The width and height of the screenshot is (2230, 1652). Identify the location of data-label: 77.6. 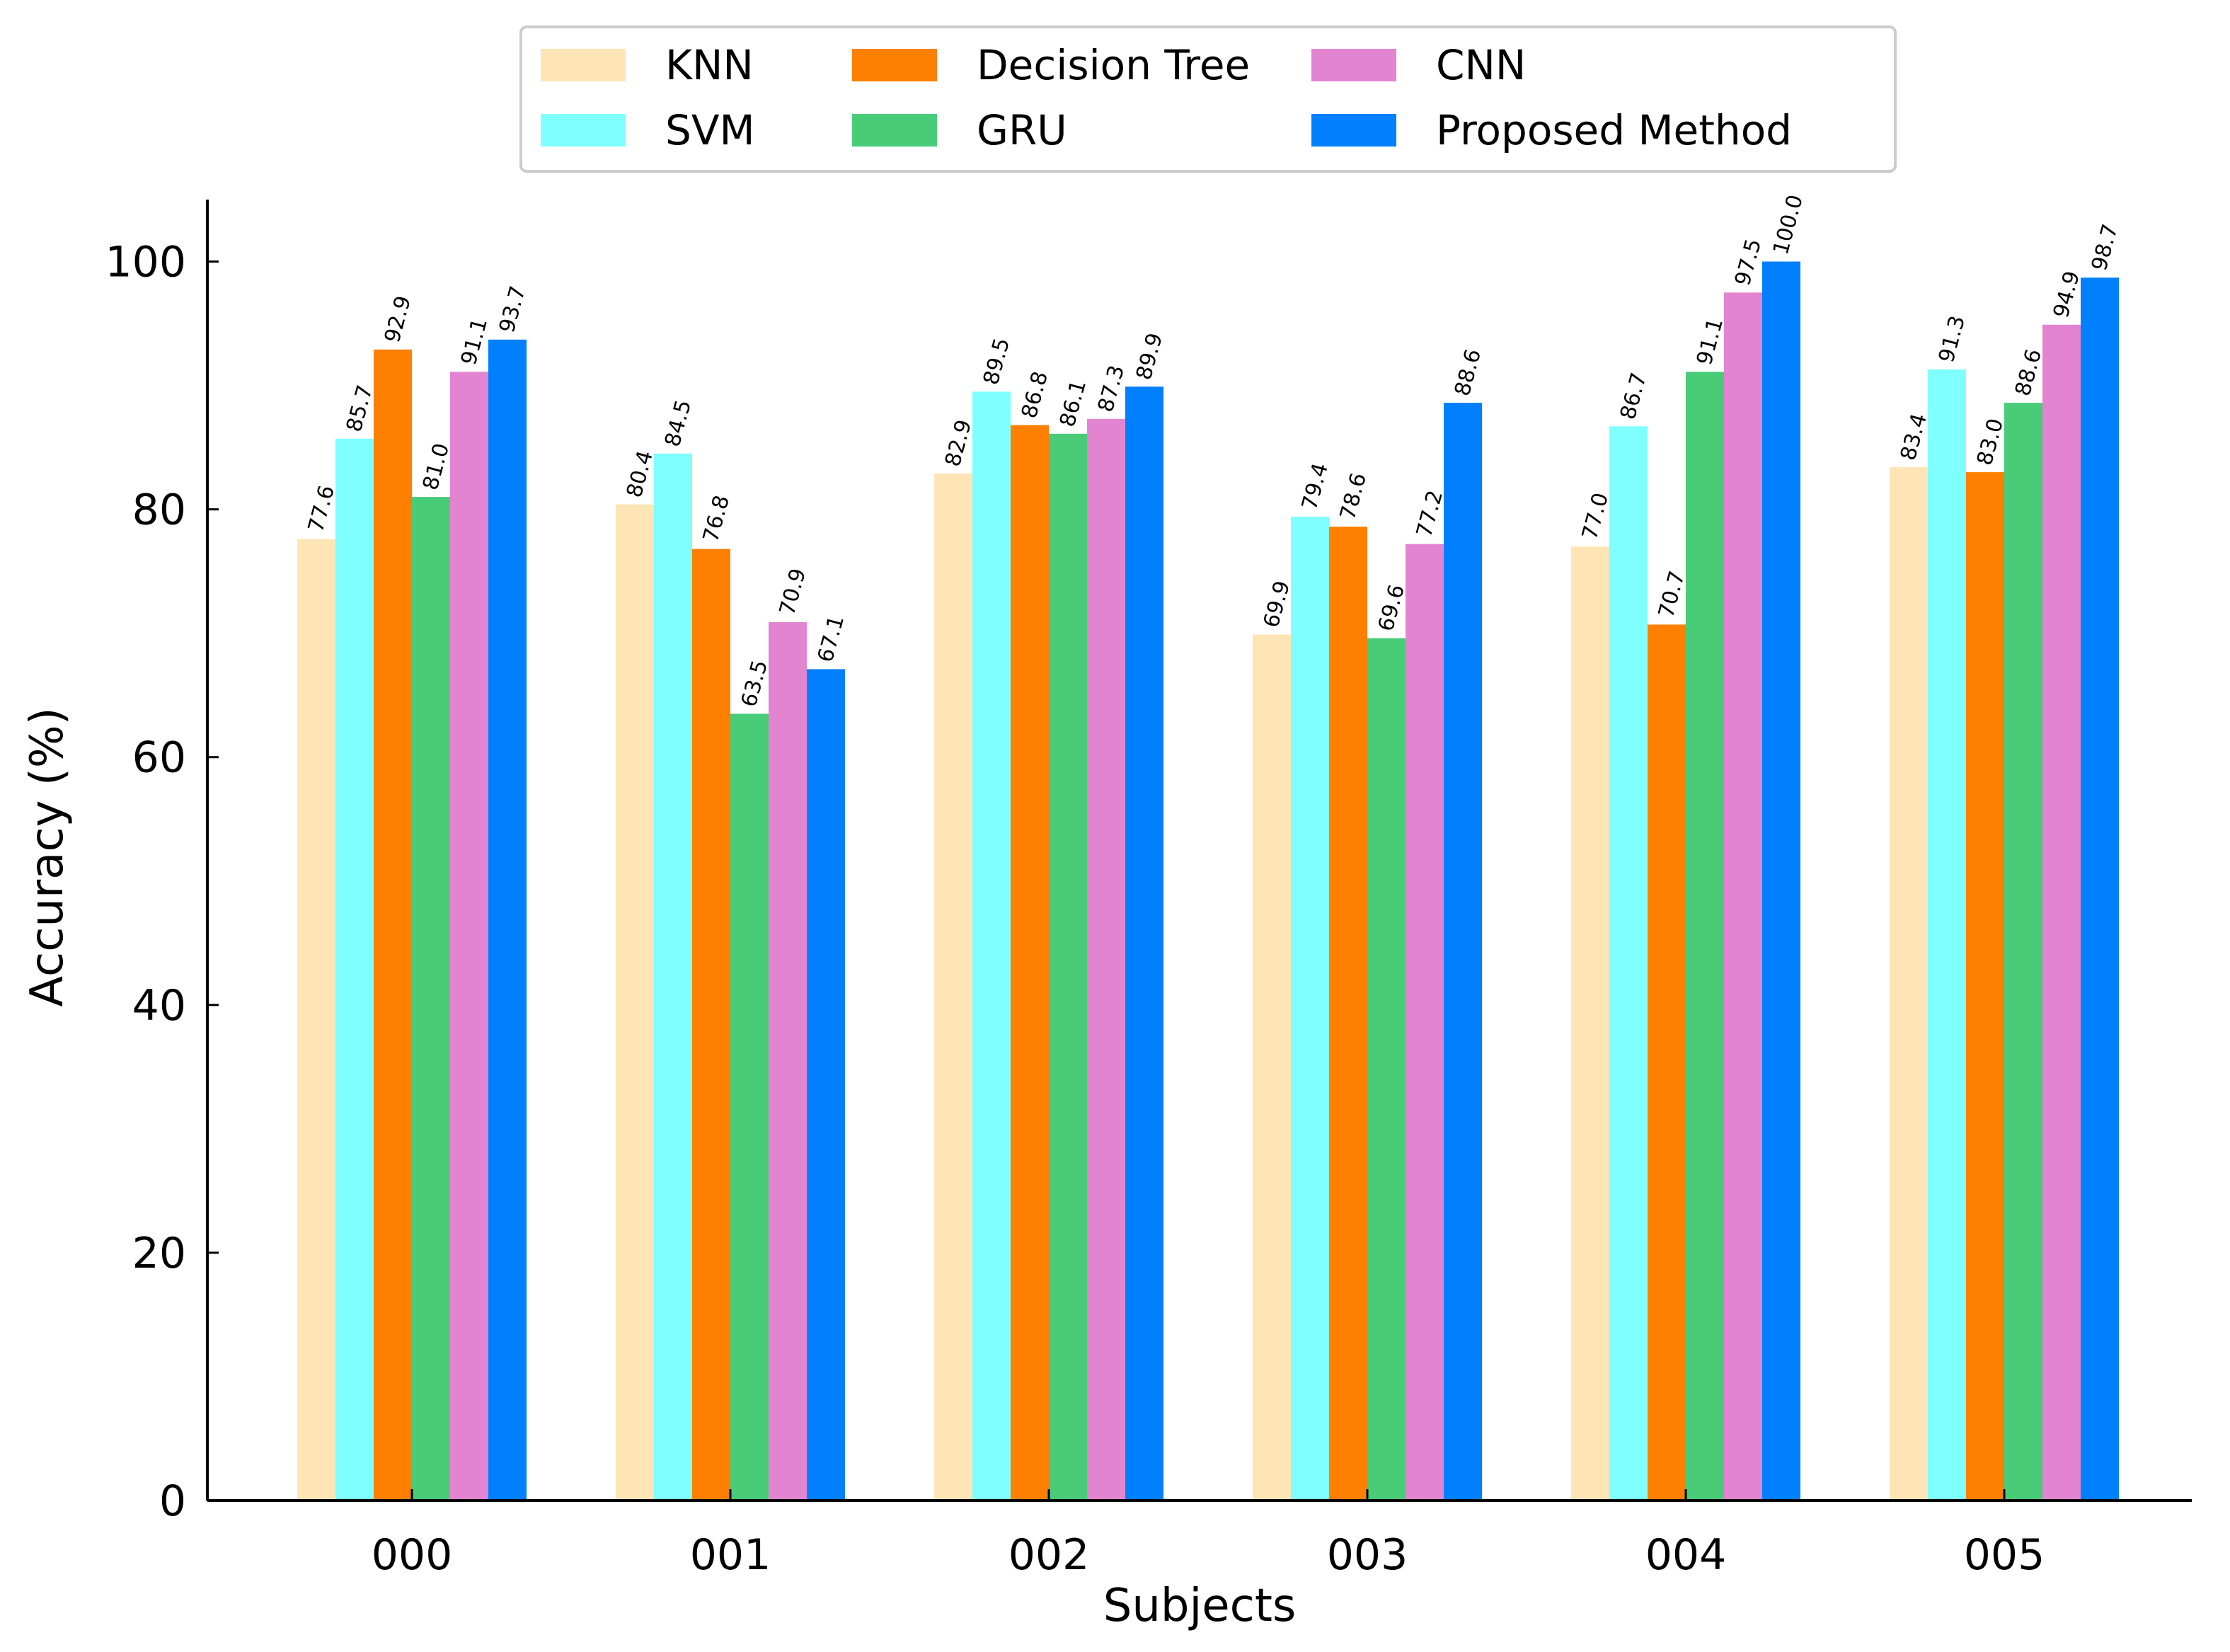
(322, 509).